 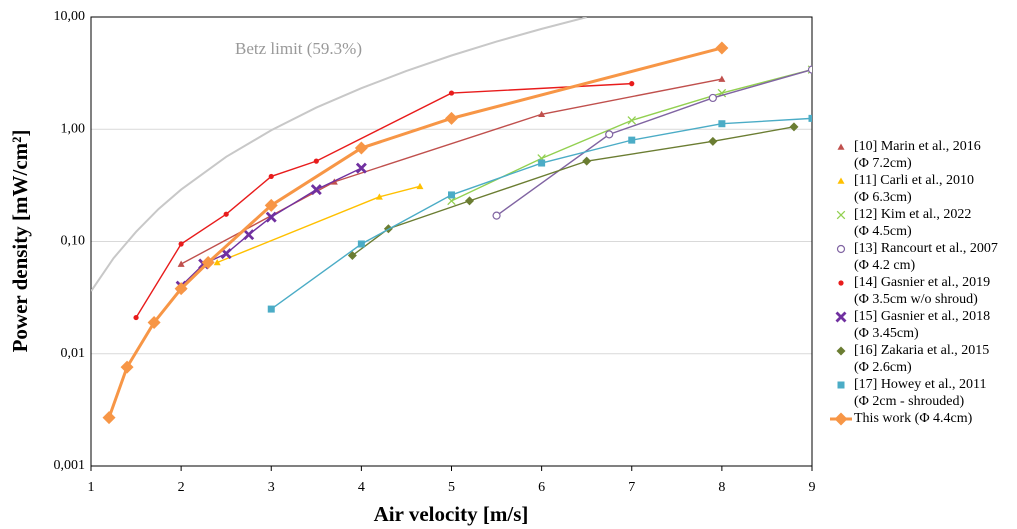 I want to click on x-tick-label: 1, so click(x=91, y=487).